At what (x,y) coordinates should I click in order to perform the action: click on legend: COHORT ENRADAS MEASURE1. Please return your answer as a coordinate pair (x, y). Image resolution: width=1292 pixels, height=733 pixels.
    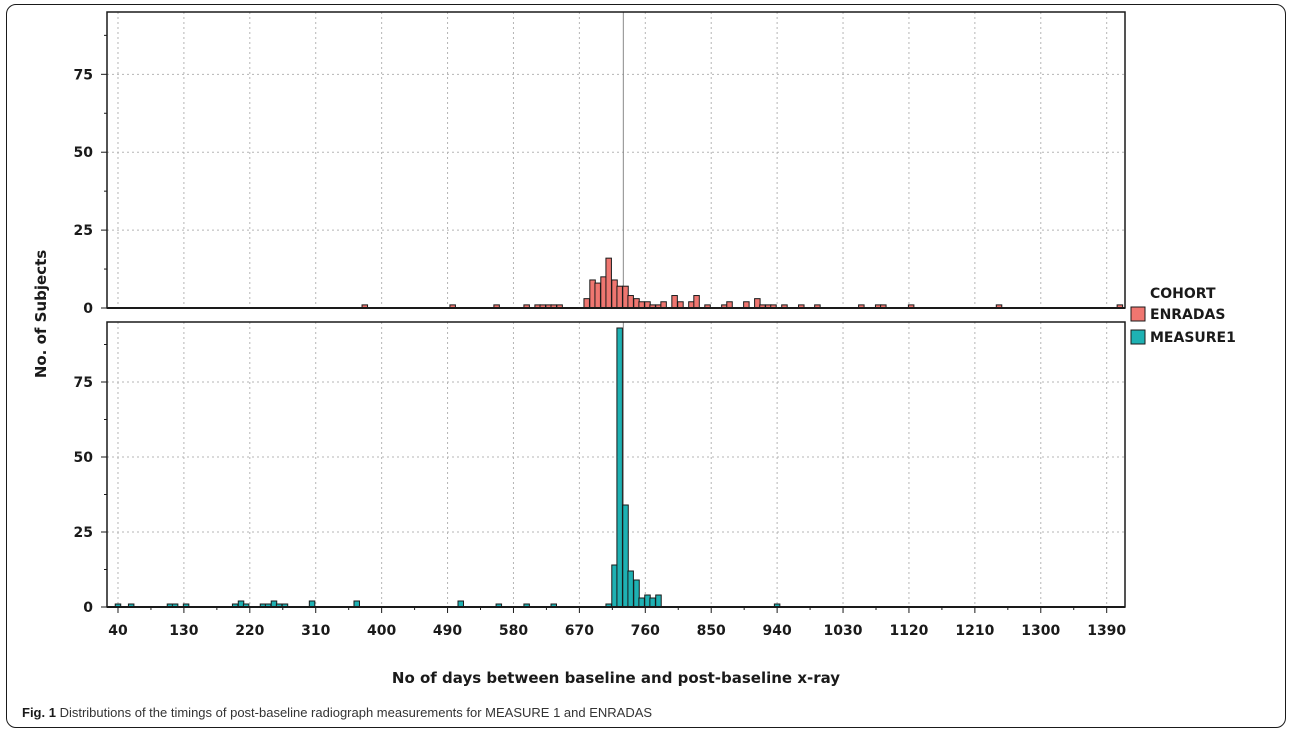
    Looking at the image, I should click on (1183, 316).